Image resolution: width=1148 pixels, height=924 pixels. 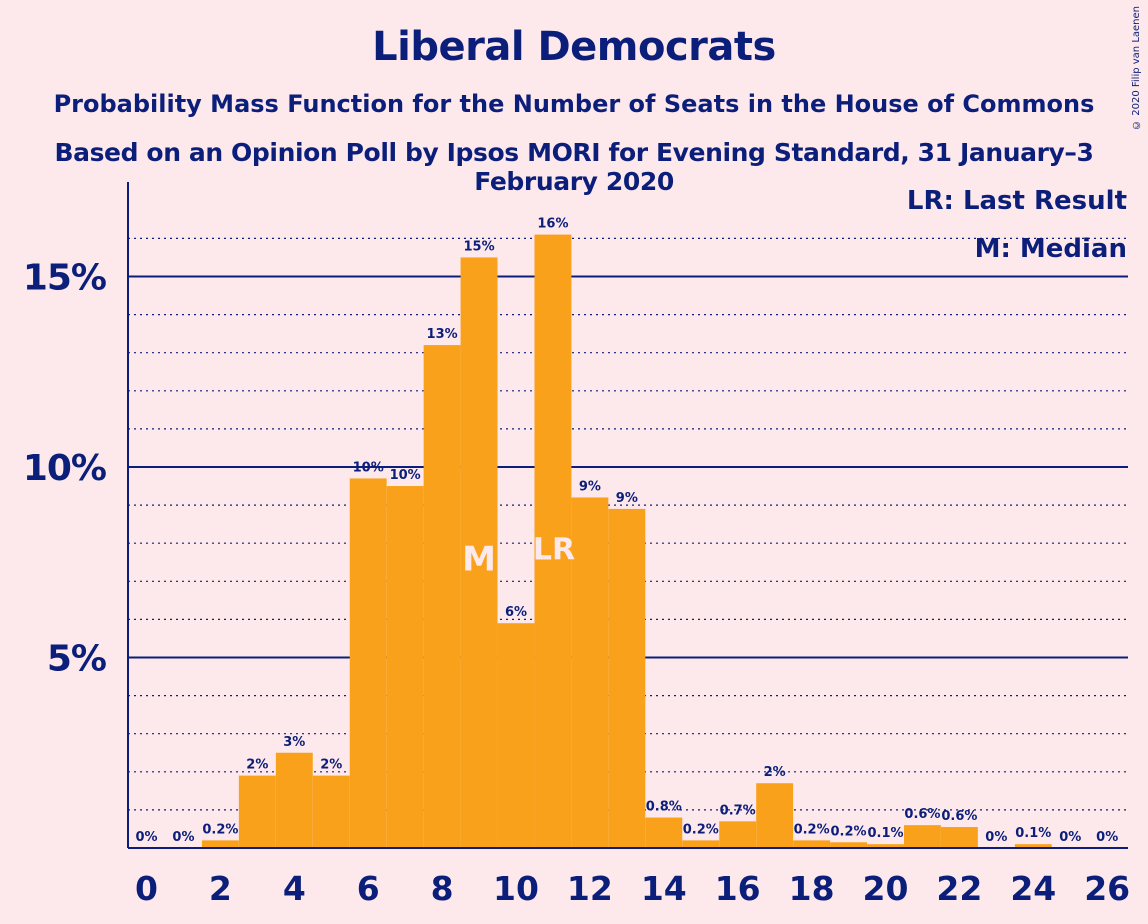 I want to click on bar-value-label: 6%, so click(x=516, y=612).